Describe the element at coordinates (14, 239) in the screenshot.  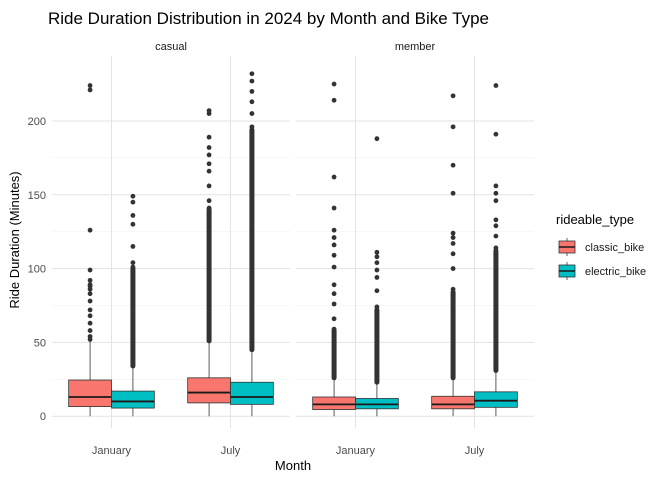
I see `y-axis-title: Ride Duration (Minutes)` at that location.